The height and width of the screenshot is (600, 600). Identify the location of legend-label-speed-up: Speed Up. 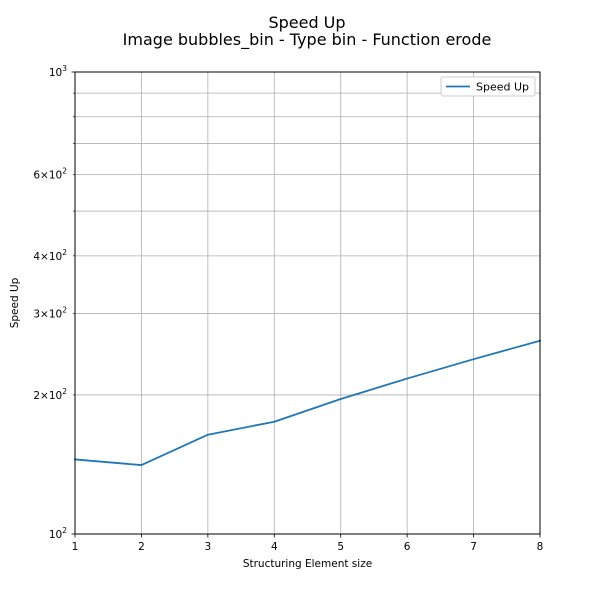
(502, 87).